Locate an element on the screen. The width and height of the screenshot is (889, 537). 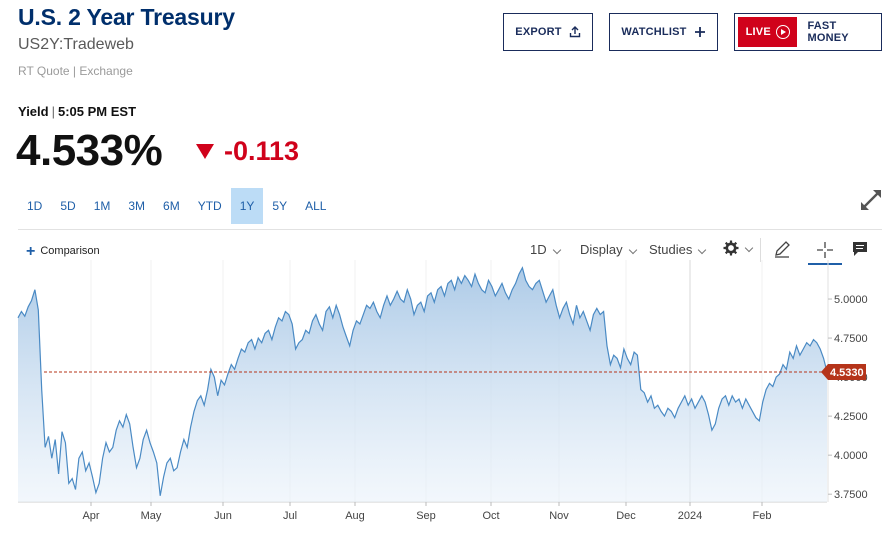
comment-icon is located at coordinates (860, 249).